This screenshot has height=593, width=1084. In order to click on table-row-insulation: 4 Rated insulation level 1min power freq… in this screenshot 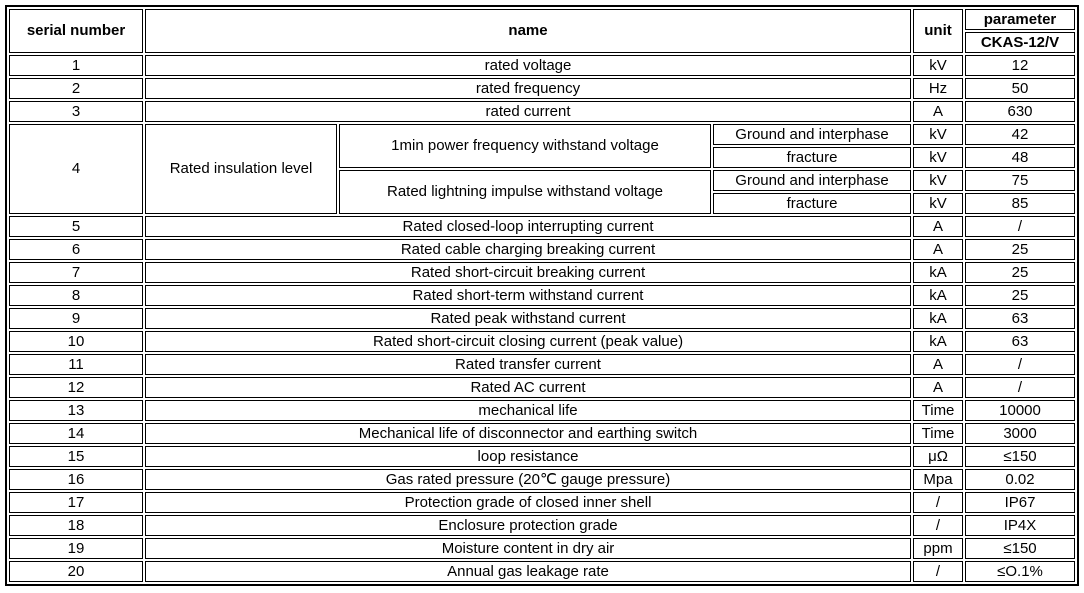, I will do `click(542, 169)`.